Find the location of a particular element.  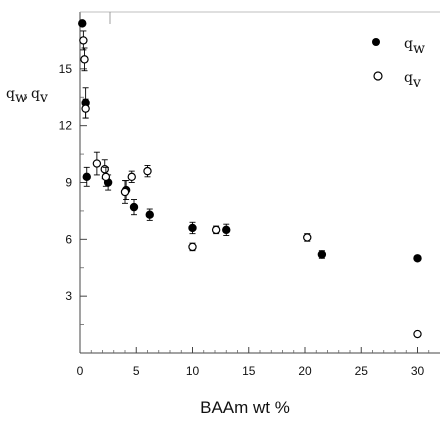

y-axis-title-comma: , is located at coordinates (26, 94).